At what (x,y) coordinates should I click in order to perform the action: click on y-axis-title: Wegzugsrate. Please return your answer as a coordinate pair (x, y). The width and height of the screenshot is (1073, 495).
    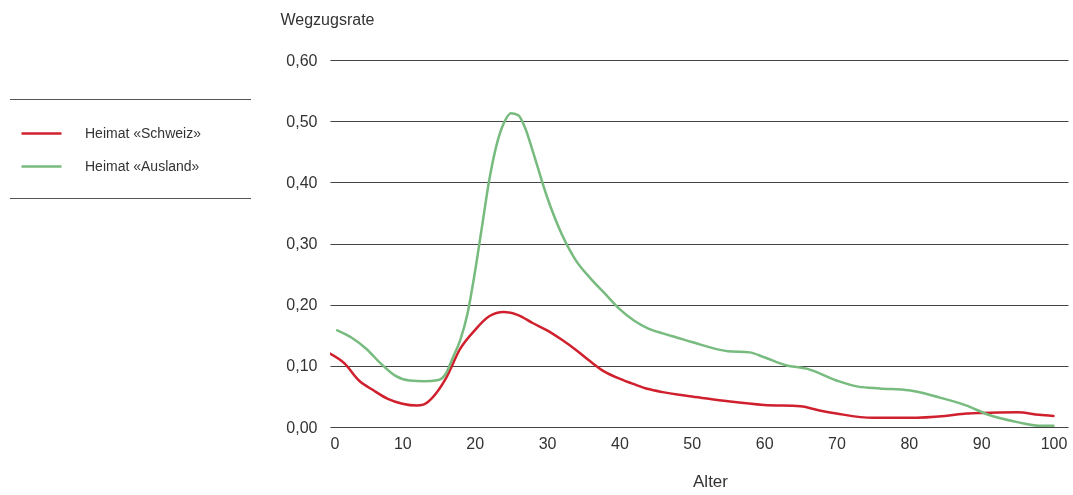
    Looking at the image, I should click on (327, 19).